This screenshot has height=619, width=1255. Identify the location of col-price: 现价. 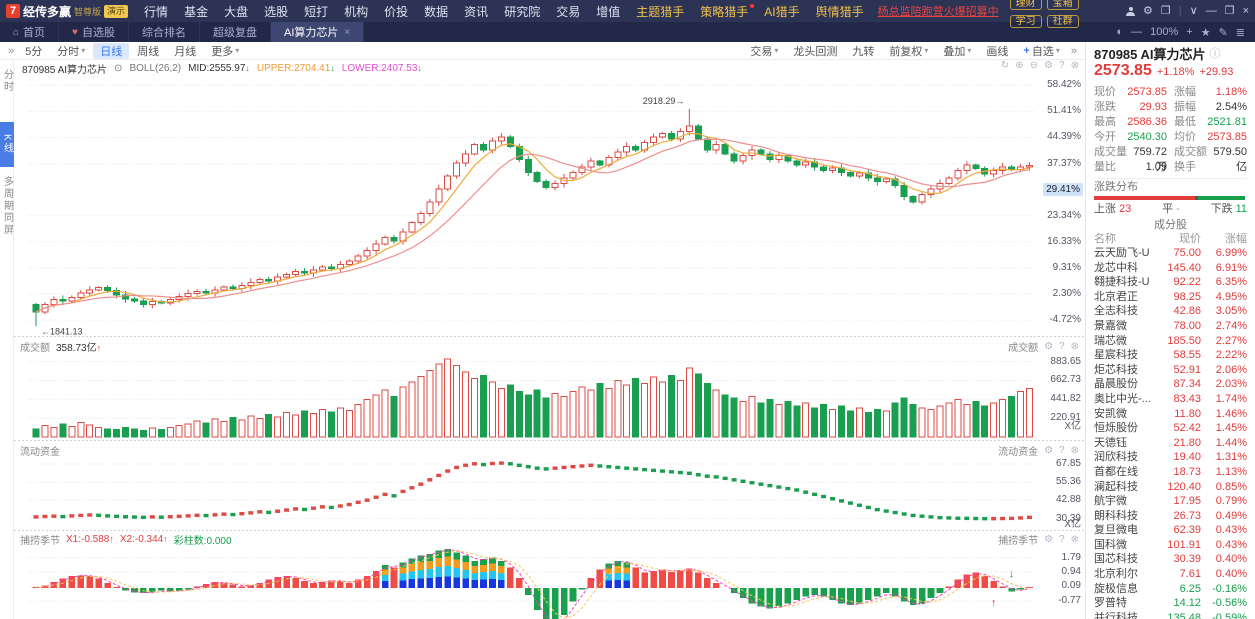
(1190, 239).